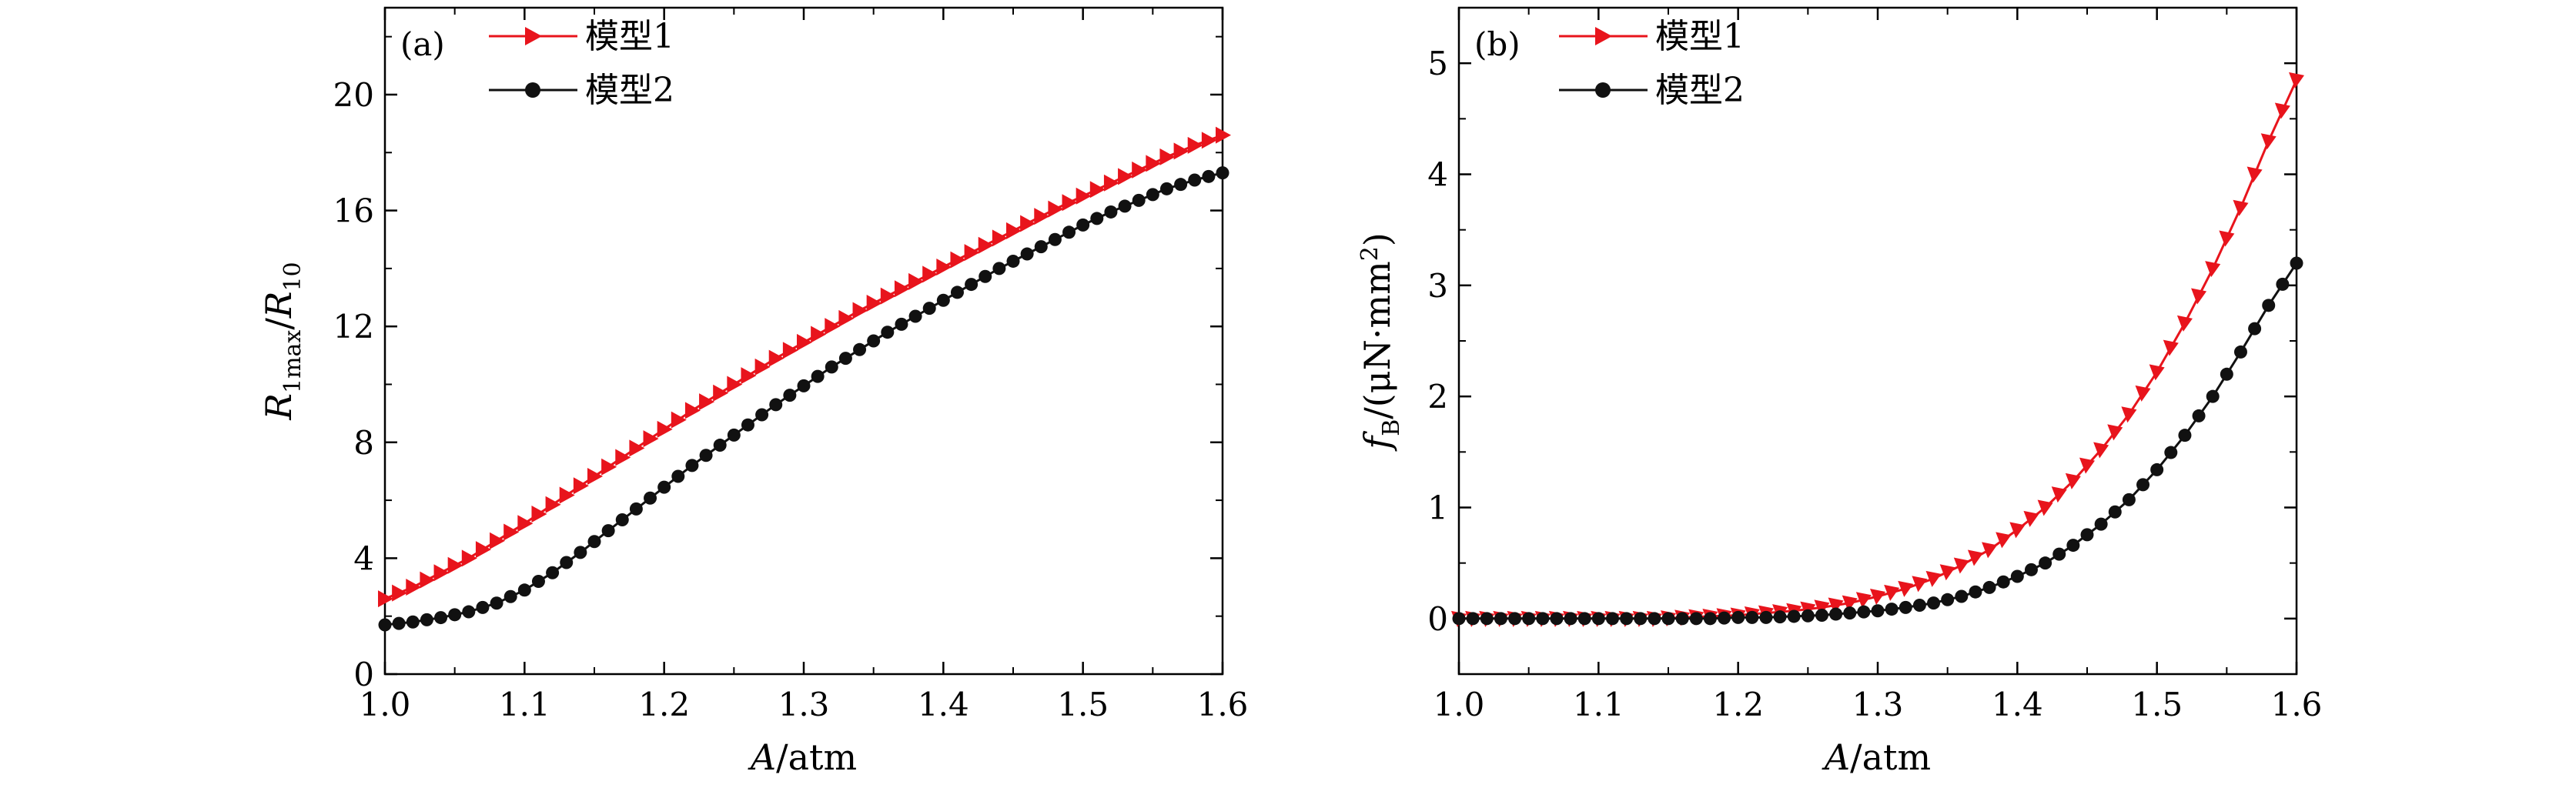  What do you see at coordinates (1438, 175) in the screenshot?
I see `y-tick-label-b: 4` at bounding box center [1438, 175].